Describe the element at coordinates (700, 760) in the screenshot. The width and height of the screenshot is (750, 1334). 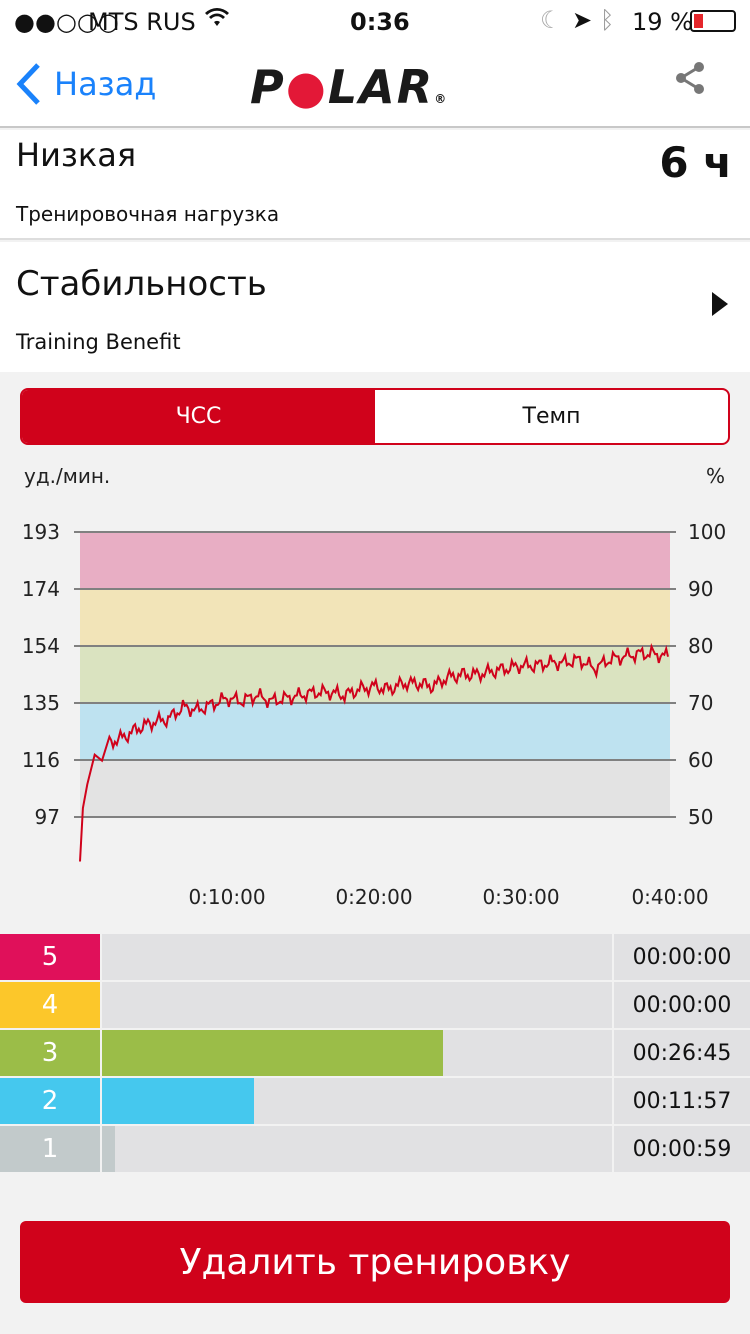
I see `y2-tick-label: 60` at that location.